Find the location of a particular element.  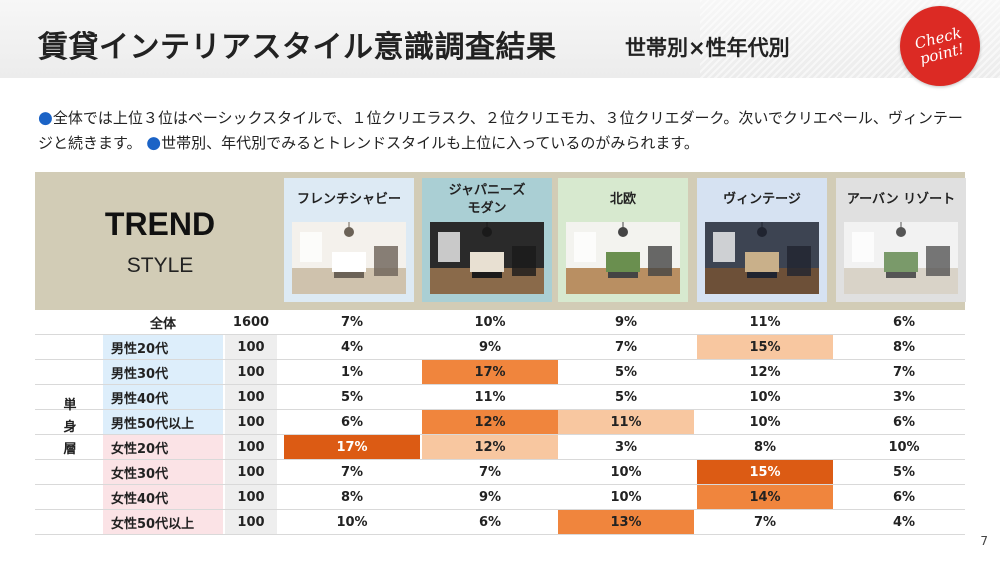

percent-cell: 13% is located at coordinates (626, 522).